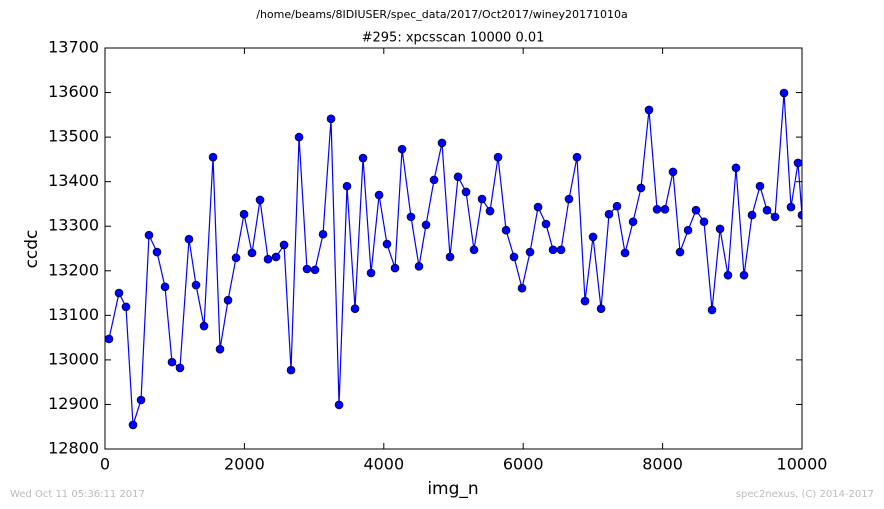 This screenshot has width=884, height=509. Describe the element at coordinates (77, 494) in the screenshot. I see `footer-left: Wed Oct 11 05:36:11 2017` at that location.